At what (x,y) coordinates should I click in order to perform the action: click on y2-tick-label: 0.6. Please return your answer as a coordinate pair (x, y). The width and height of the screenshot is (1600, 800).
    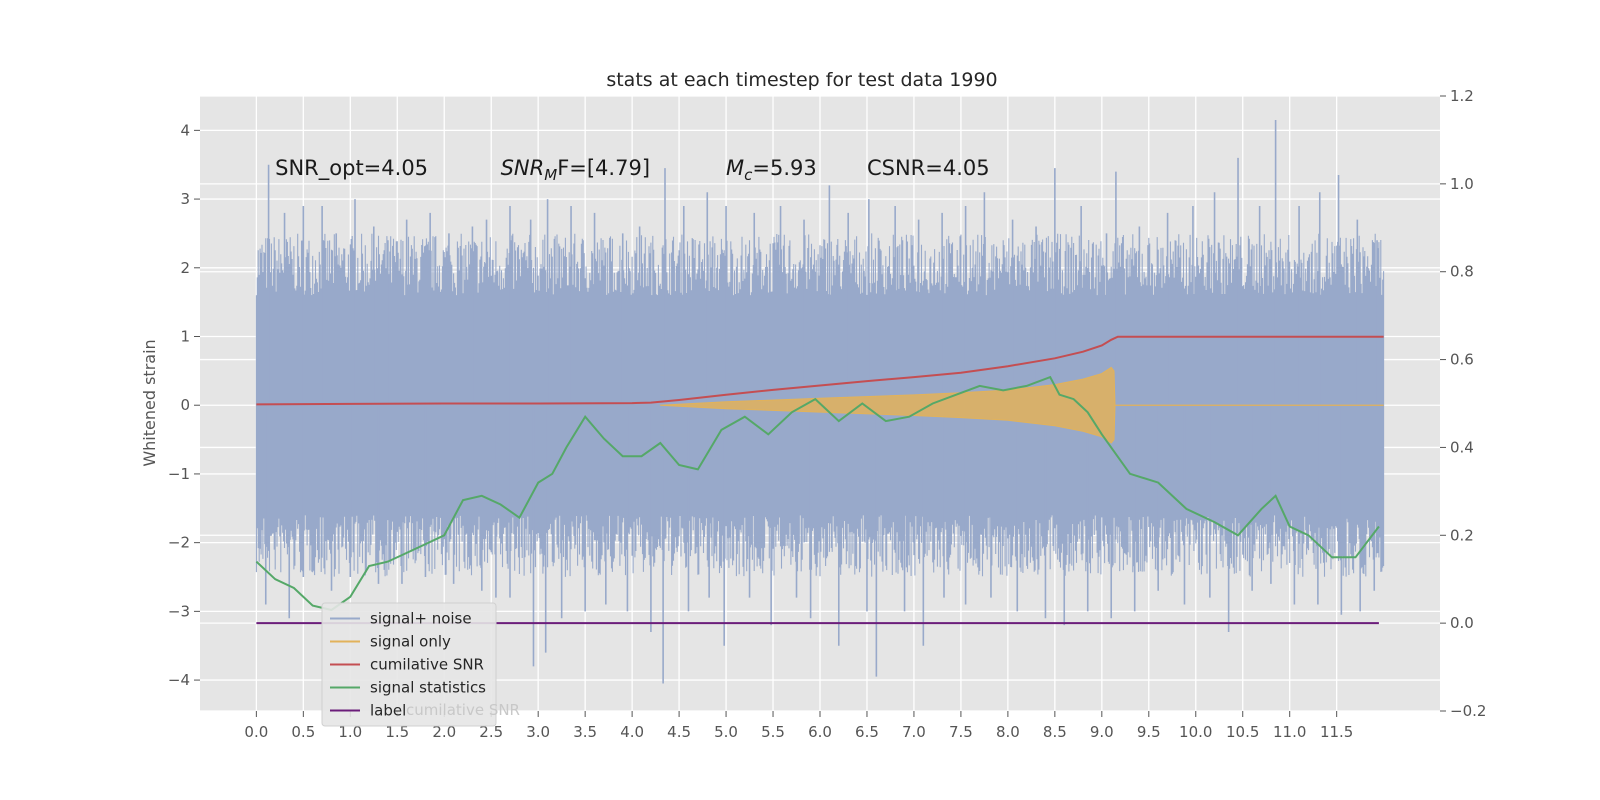
    Looking at the image, I should click on (1462, 360).